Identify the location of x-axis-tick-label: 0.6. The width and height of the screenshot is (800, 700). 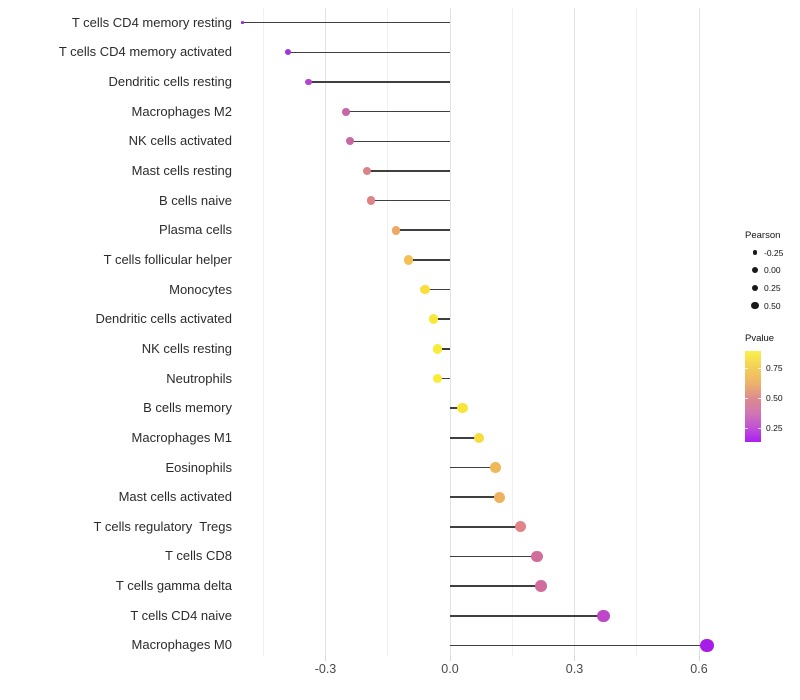
(699, 669).